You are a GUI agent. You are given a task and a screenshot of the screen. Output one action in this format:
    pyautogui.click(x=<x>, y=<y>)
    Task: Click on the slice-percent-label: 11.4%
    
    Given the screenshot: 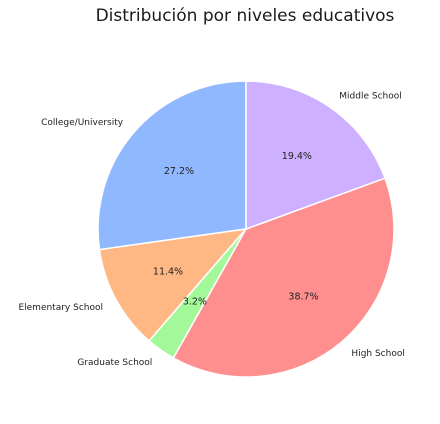 What is the action you would take?
    pyautogui.click(x=168, y=271)
    